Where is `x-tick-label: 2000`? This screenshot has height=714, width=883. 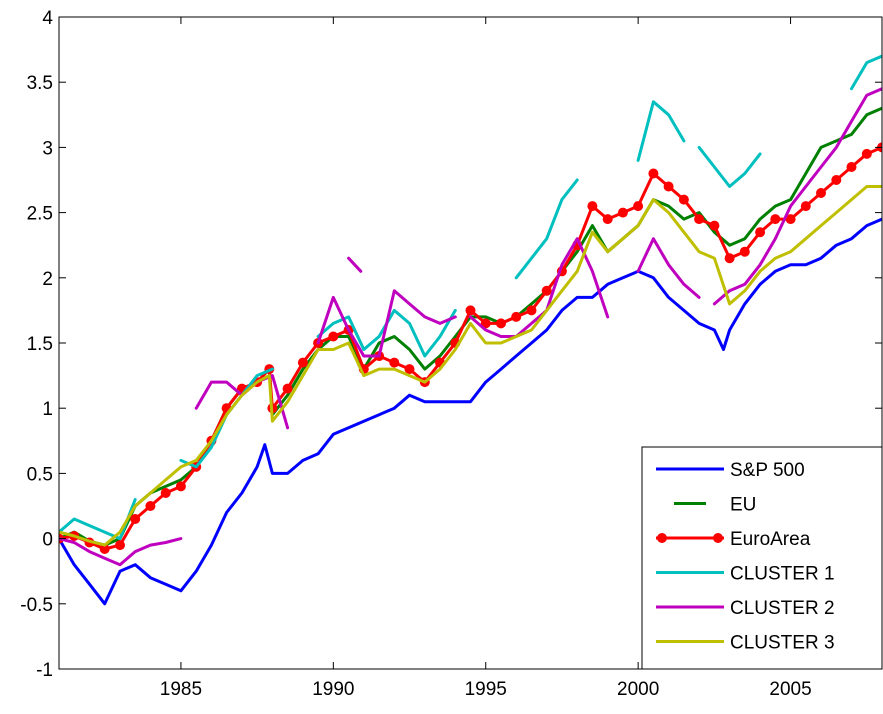
x-tick-label: 2000 is located at coordinates (638, 689).